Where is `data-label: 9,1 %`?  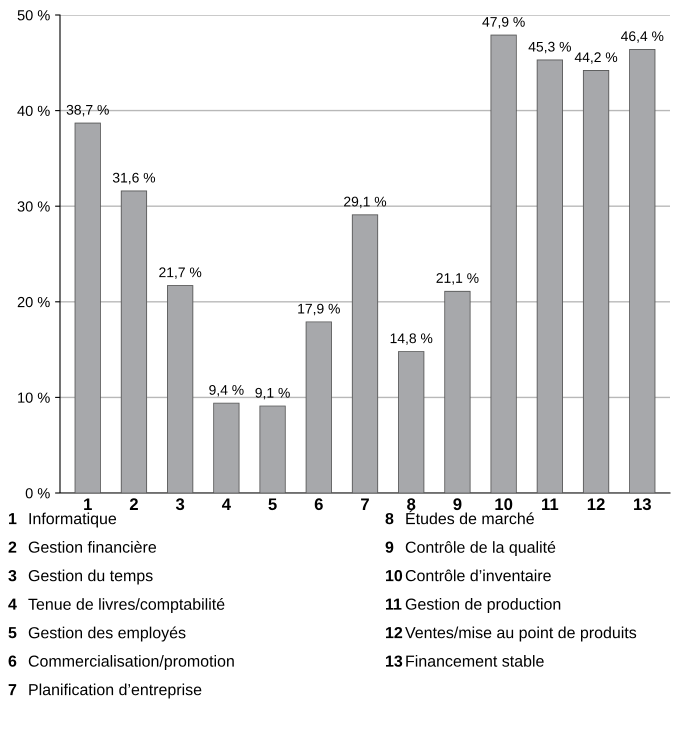 data-label: 9,1 % is located at coordinates (272, 394).